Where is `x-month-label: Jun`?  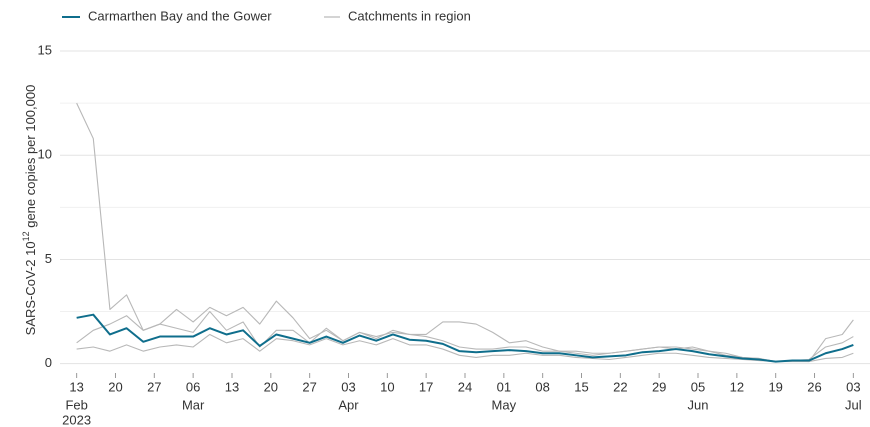 x-month-label: Jun is located at coordinates (698, 404).